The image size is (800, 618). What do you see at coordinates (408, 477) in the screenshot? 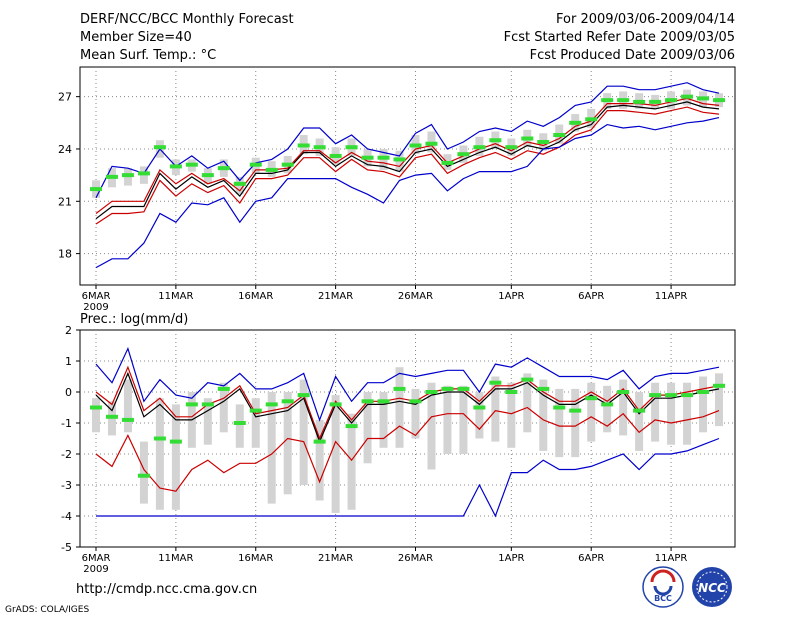
I see `prec-lower-outer-line` at bounding box center [408, 477].